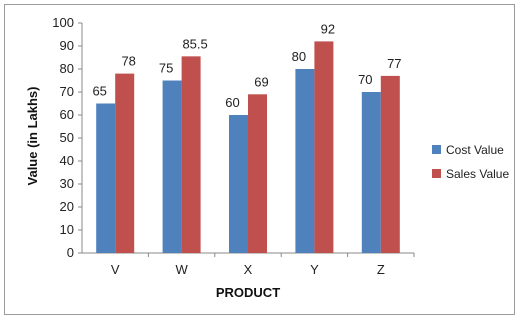 The height and width of the screenshot is (321, 521). Describe the element at coordinates (67, 160) in the screenshot. I see `y-tick-label: 40` at that location.